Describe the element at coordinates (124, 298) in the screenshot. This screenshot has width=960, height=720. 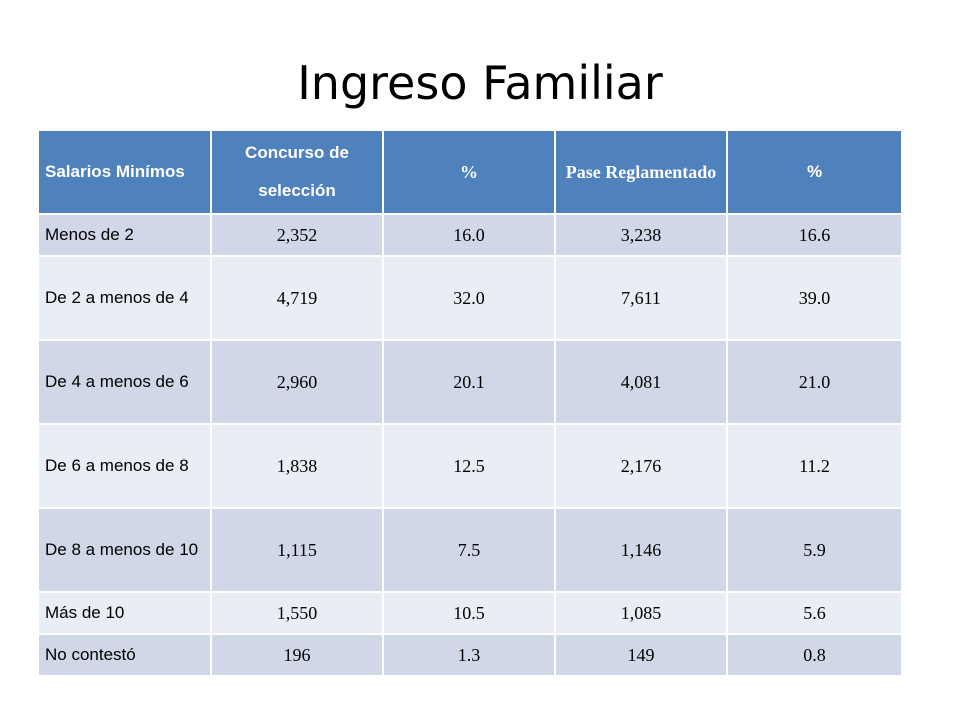
I see `row-label: De 2 a menos de 4` at that location.